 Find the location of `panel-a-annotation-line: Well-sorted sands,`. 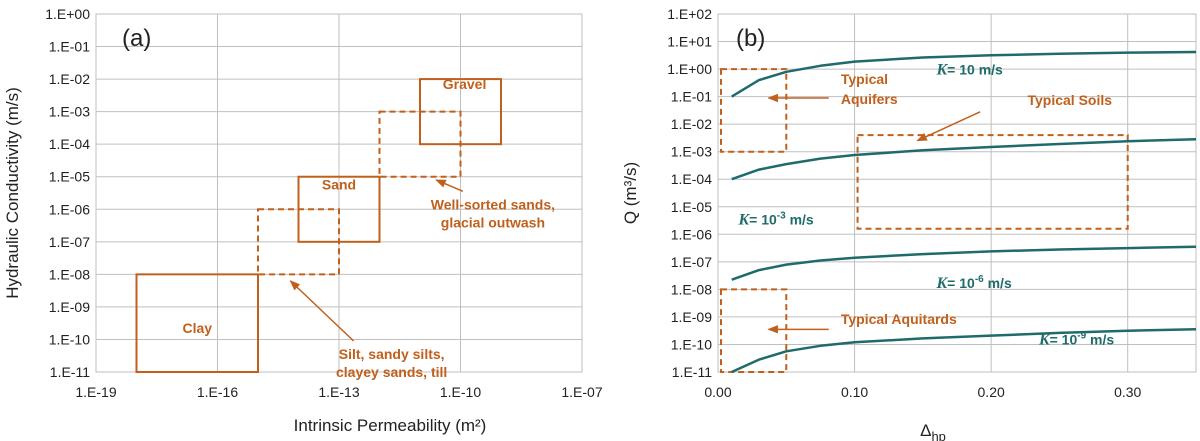

panel-a-annotation-line: Well-sorted sands, is located at coordinates (493, 204).